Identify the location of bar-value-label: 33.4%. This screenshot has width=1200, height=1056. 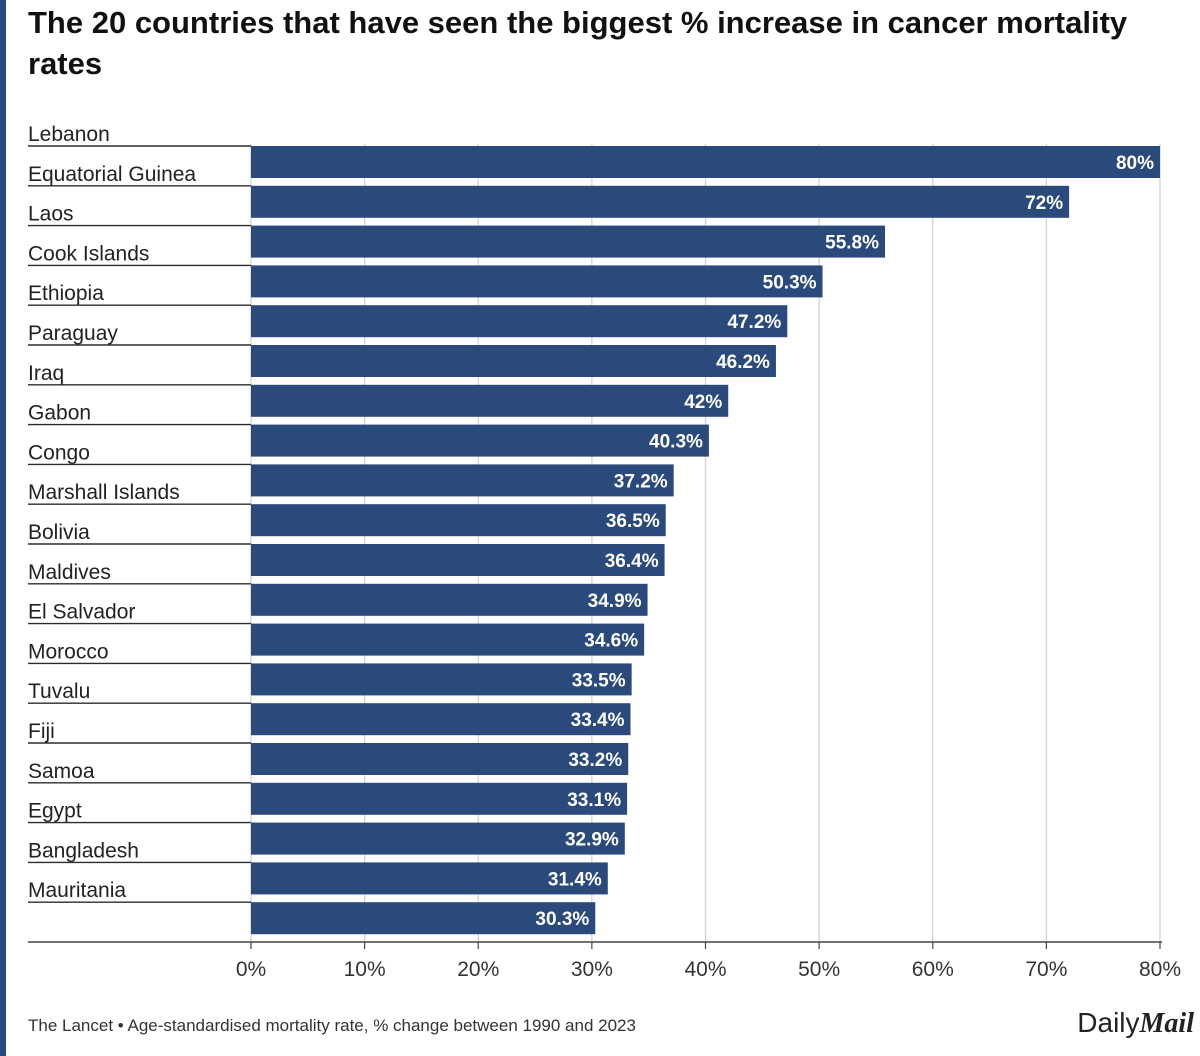
(598, 720).